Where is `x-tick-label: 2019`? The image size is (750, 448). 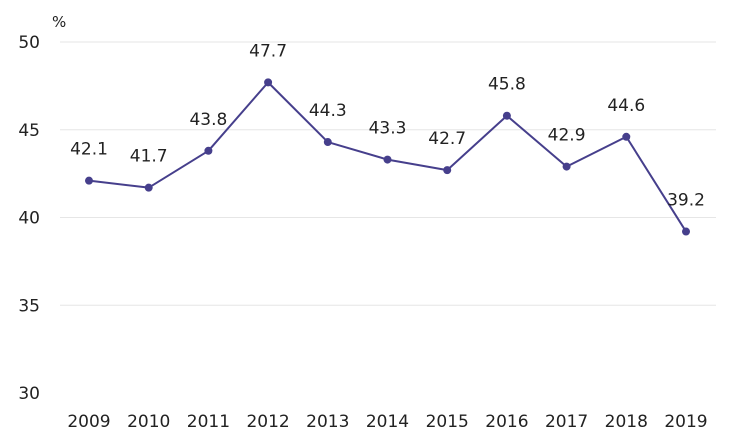 x-tick-label: 2019 is located at coordinates (685, 422).